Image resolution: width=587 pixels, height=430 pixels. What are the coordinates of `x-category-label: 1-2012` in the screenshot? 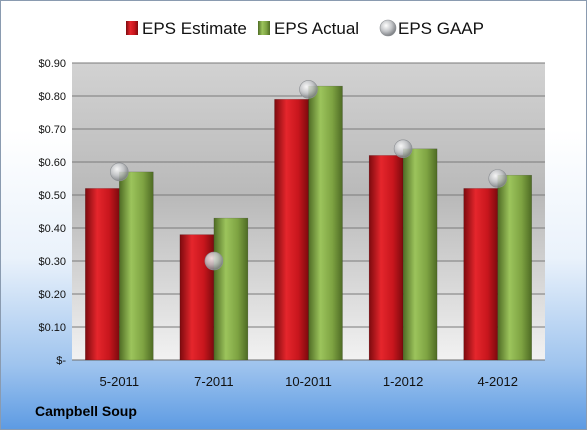 It's located at (403, 381).